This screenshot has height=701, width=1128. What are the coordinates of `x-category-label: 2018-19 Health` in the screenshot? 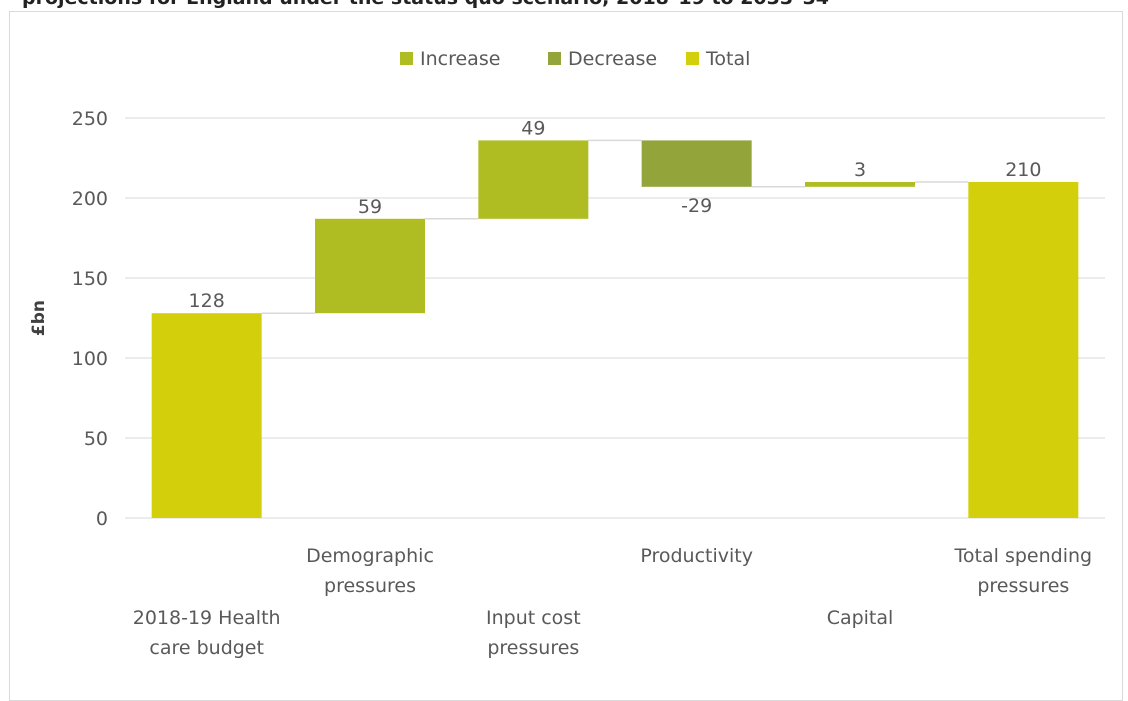 It's located at (207, 618).